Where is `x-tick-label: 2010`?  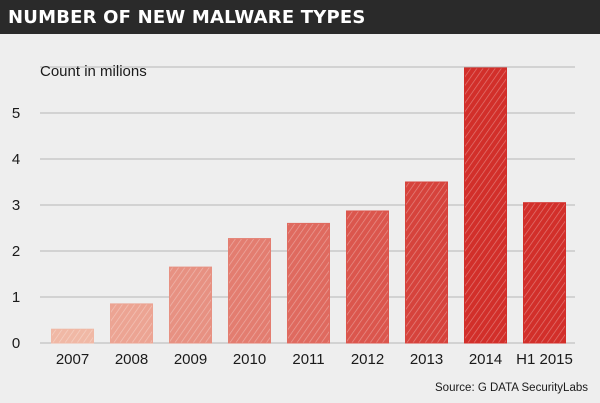 x-tick-label: 2010 is located at coordinates (249, 359).